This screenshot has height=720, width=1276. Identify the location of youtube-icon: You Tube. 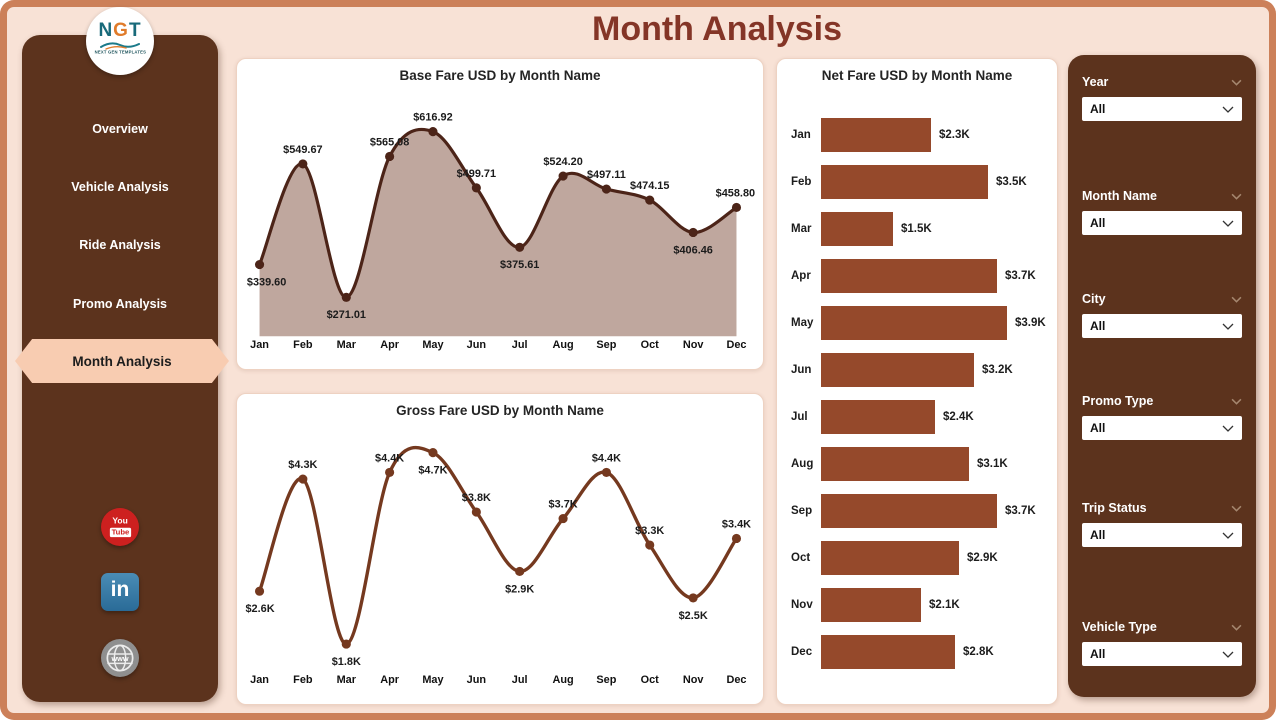
(120, 527).